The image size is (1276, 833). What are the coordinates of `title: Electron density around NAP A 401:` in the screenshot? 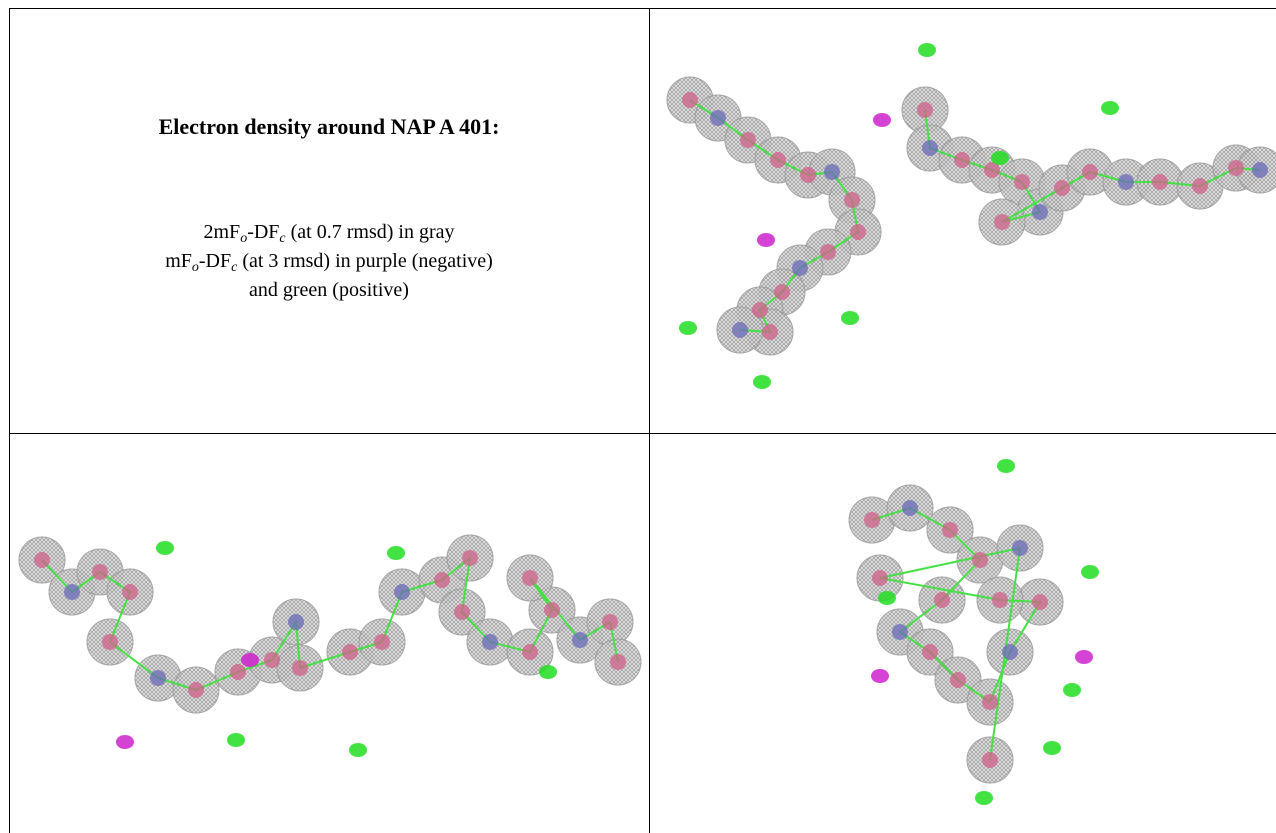 It's located at (329, 126).